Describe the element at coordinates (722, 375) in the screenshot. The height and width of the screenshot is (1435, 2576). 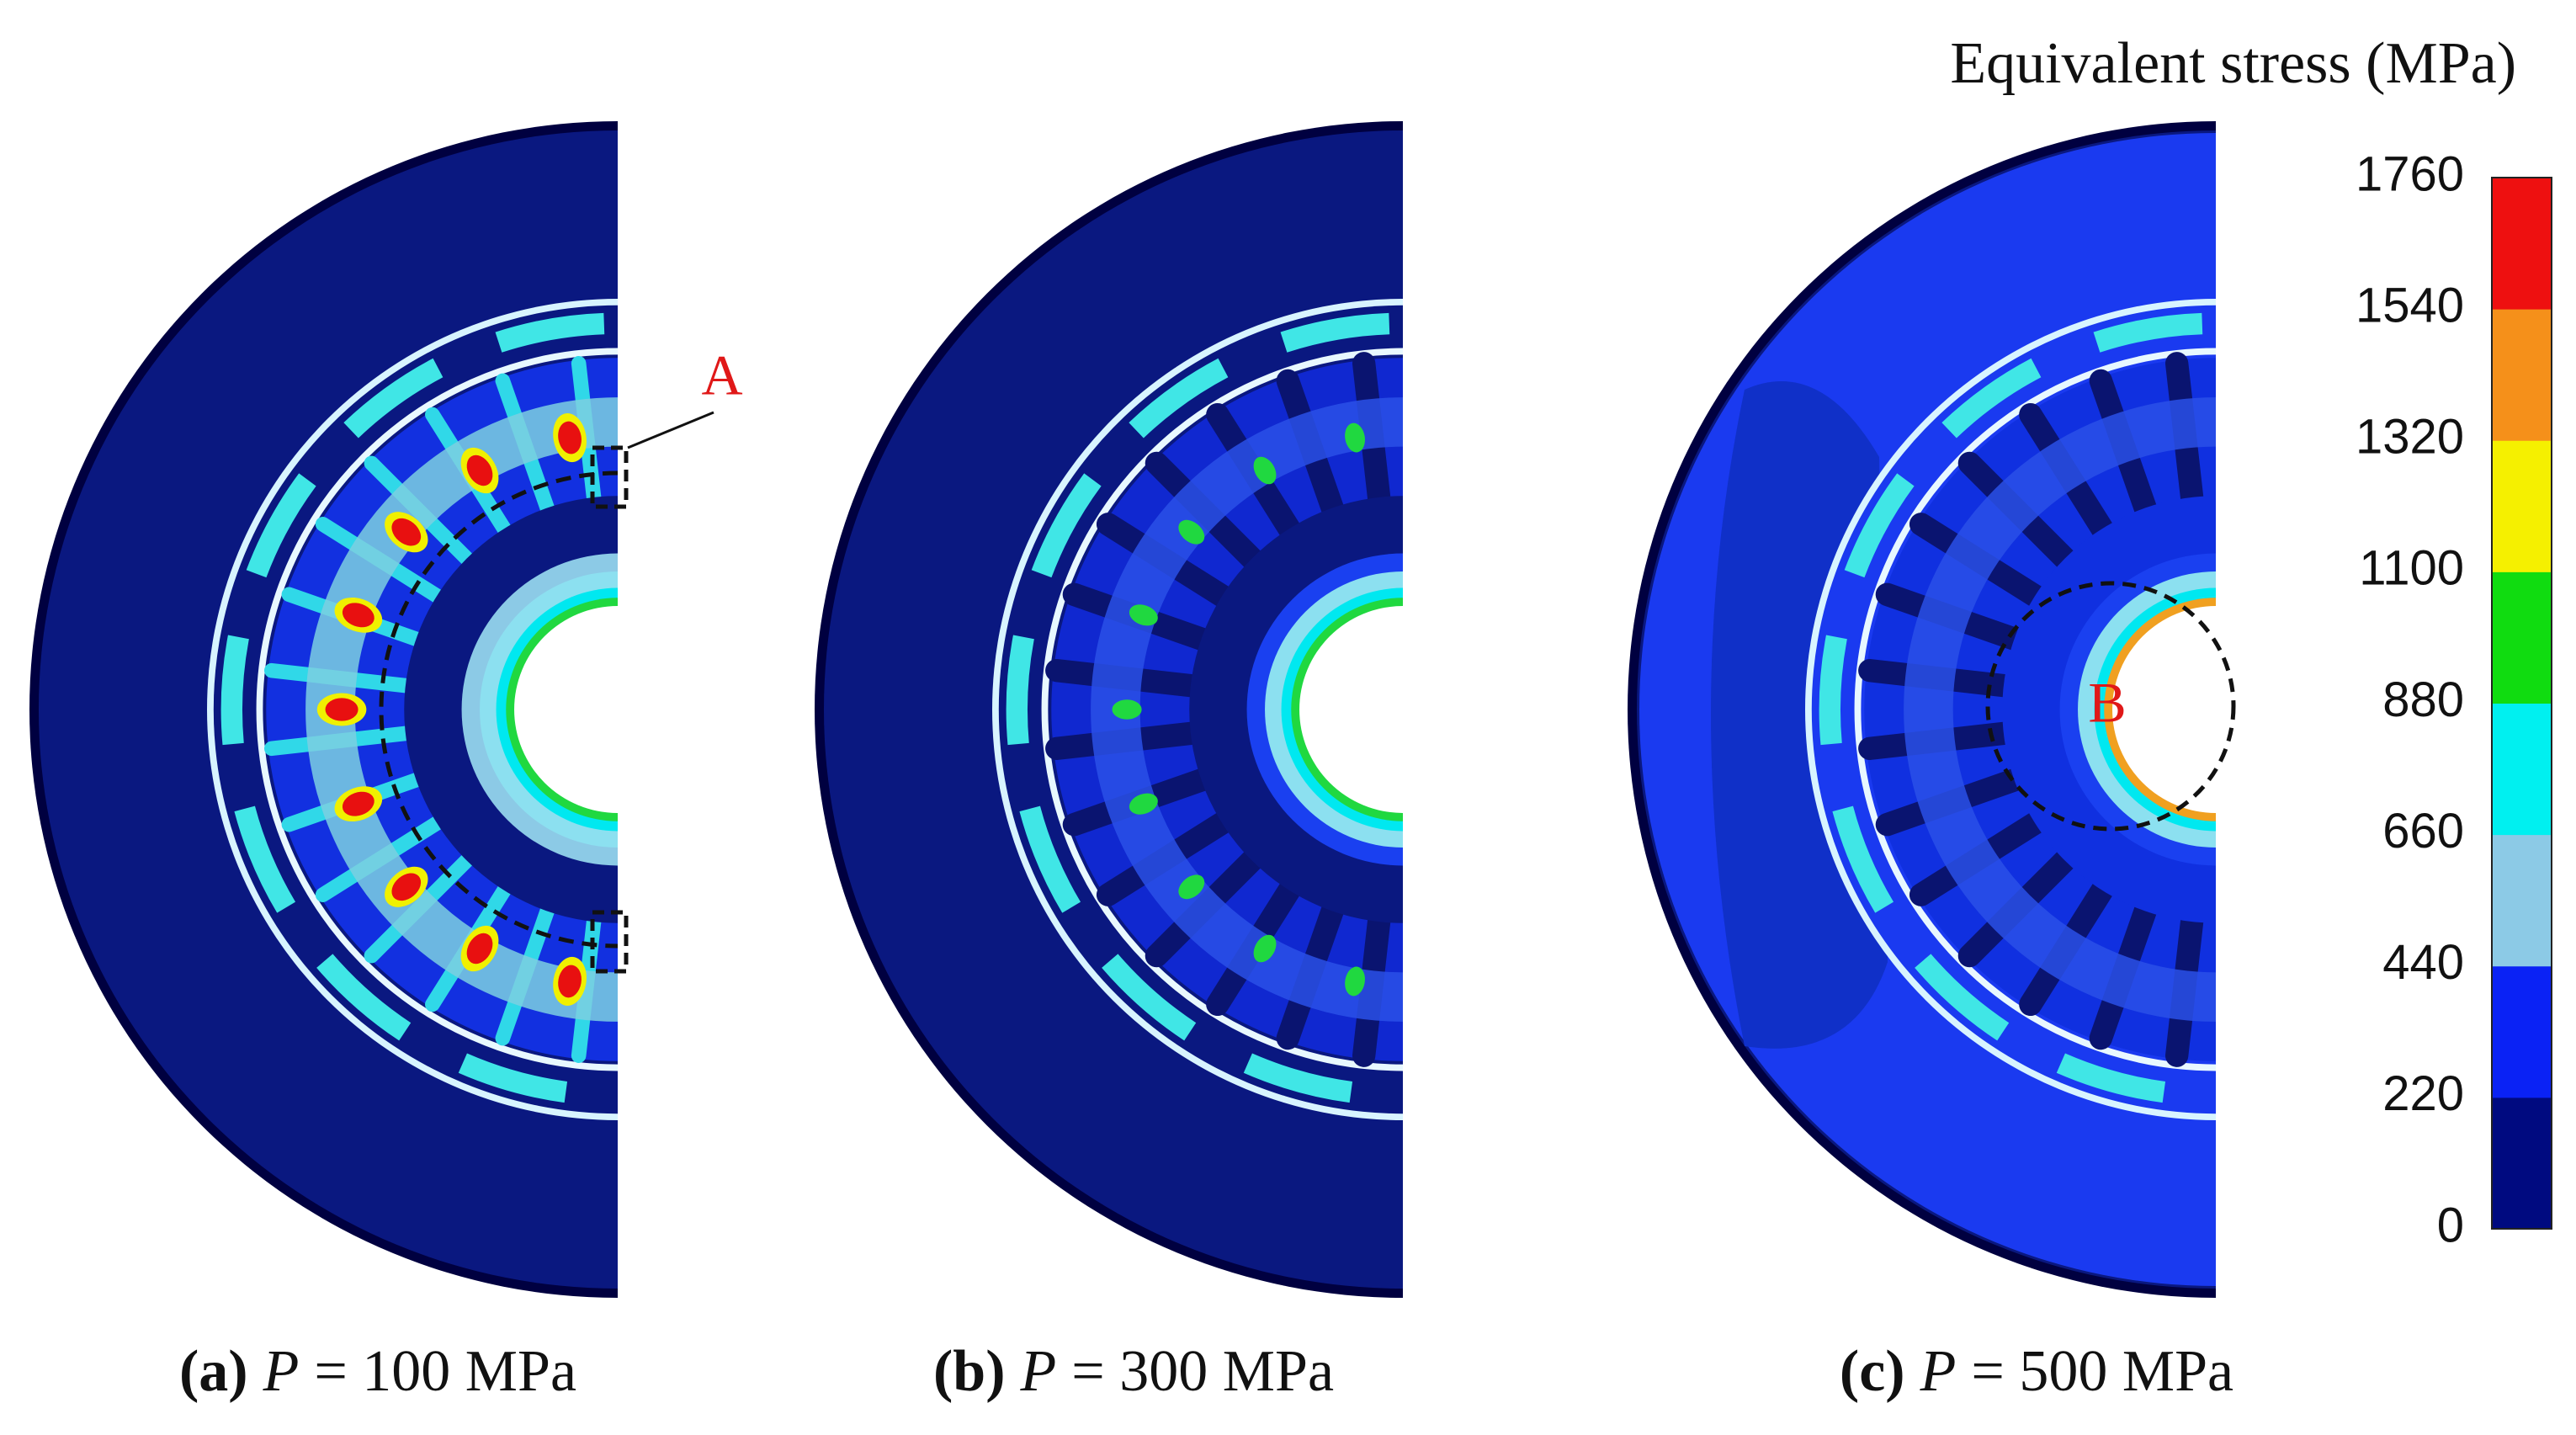
I see `marker-label: A` at that location.